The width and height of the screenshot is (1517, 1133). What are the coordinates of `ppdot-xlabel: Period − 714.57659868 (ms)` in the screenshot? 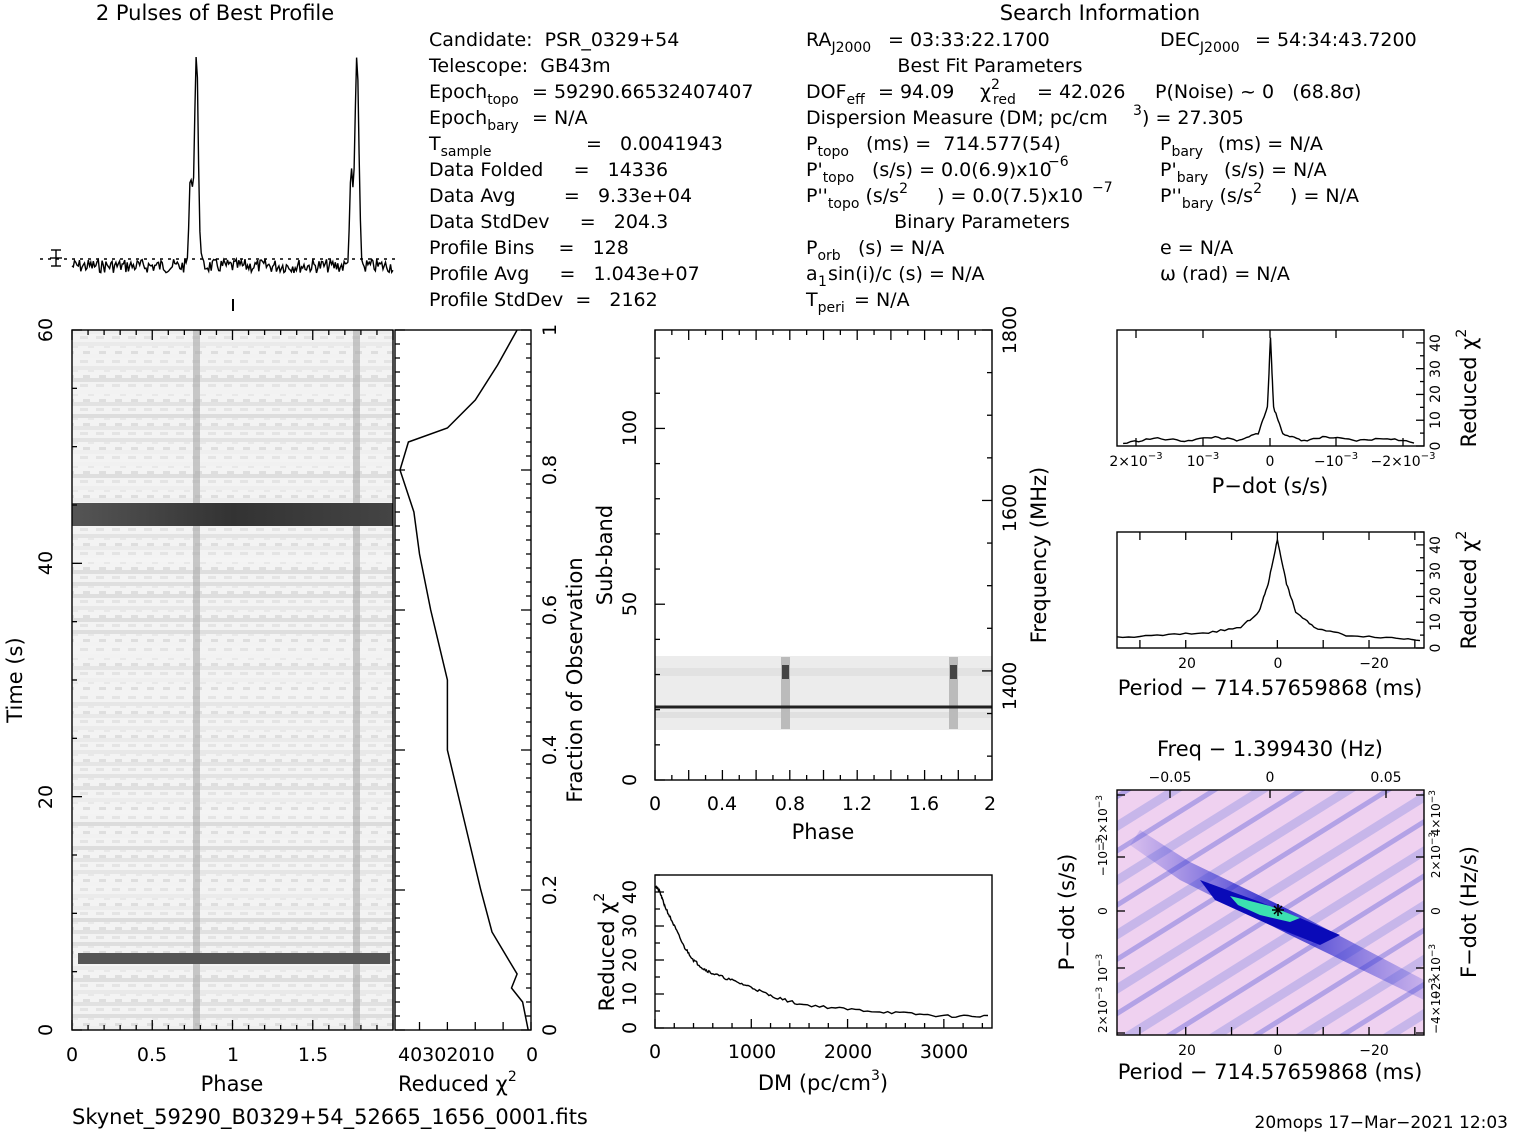 It's located at (1270, 1072).